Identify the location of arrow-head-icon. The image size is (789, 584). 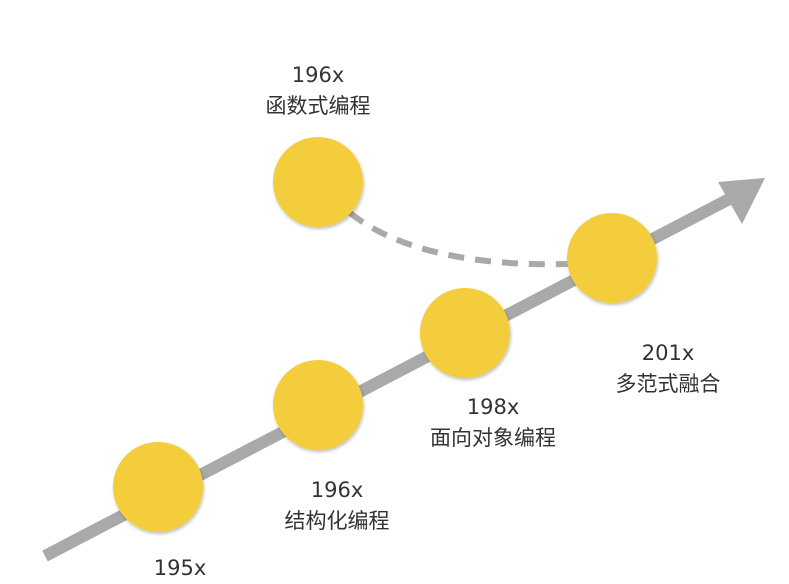
(741, 201).